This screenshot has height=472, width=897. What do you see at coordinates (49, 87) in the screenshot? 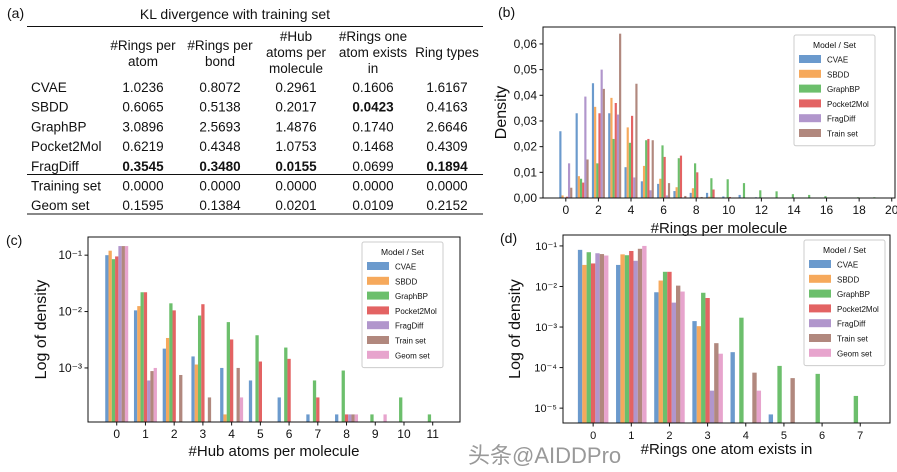
I see `row-label: CVAE` at bounding box center [49, 87].